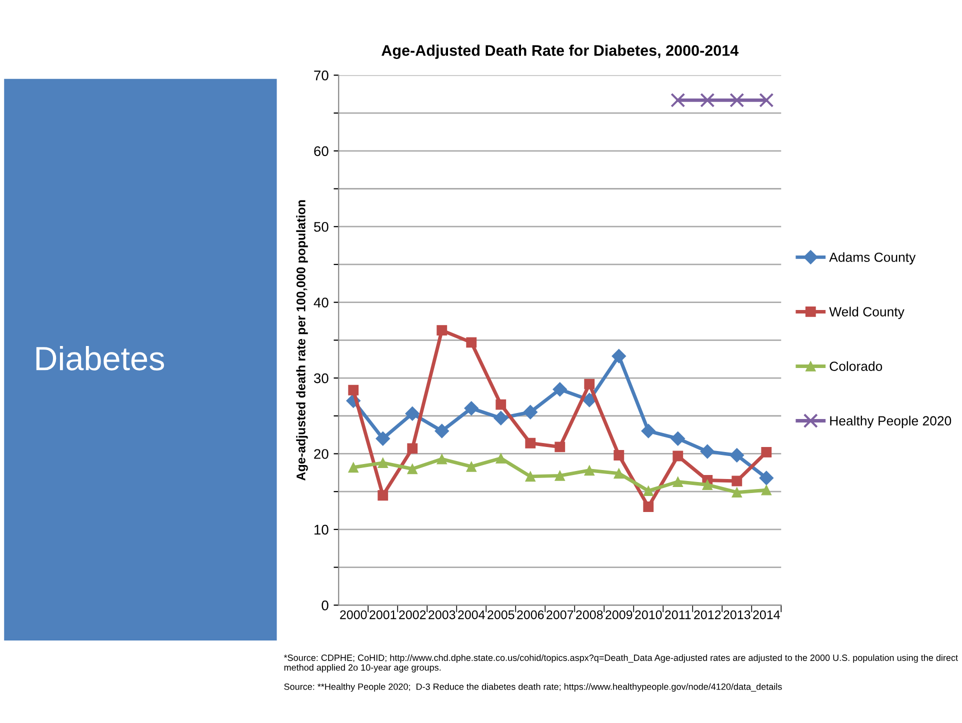 The image size is (962, 723). What do you see at coordinates (353, 615) in the screenshot?
I see `x-tick-label: 2000` at bounding box center [353, 615].